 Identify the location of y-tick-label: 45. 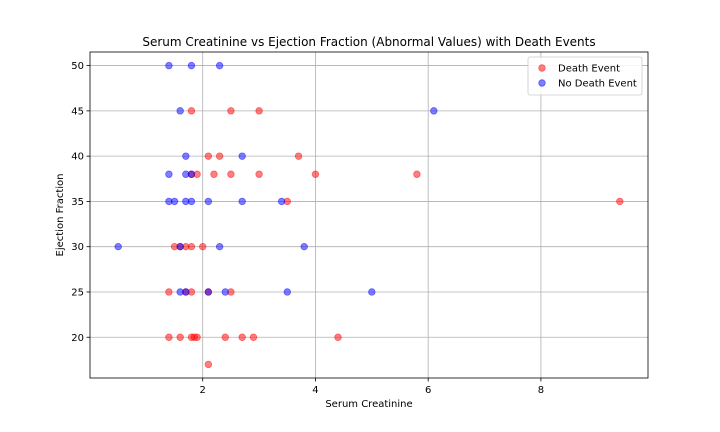
(77, 111).